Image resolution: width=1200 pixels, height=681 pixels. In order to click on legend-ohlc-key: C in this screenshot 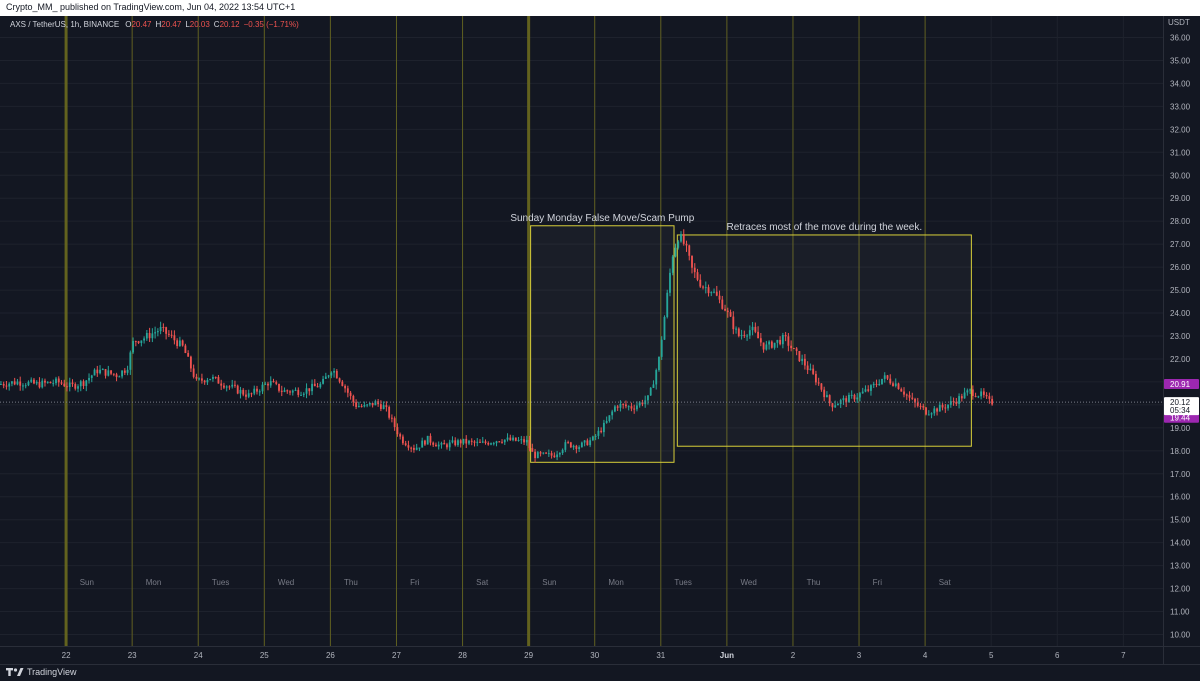, I will do `click(217, 24)`.